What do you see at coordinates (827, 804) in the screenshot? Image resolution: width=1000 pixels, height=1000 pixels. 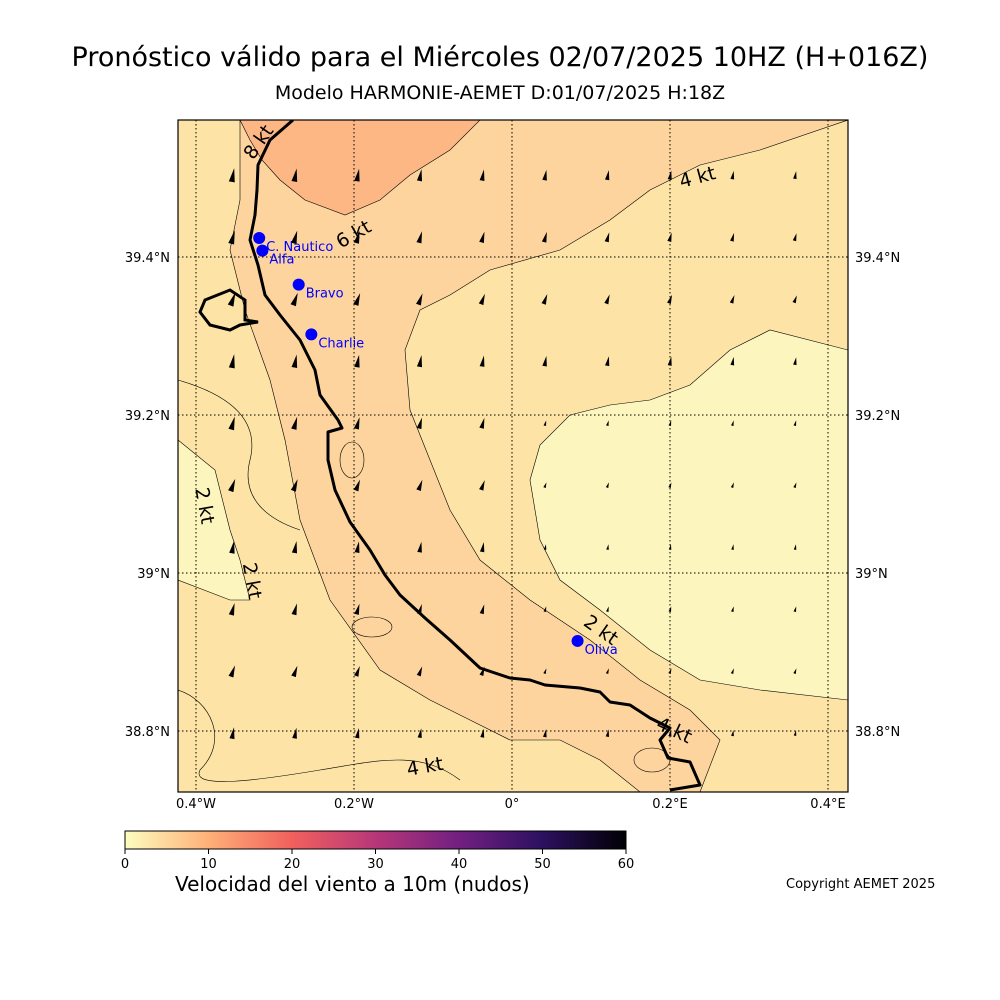 I see `lon-tick-label: 0.4°E` at bounding box center [827, 804].